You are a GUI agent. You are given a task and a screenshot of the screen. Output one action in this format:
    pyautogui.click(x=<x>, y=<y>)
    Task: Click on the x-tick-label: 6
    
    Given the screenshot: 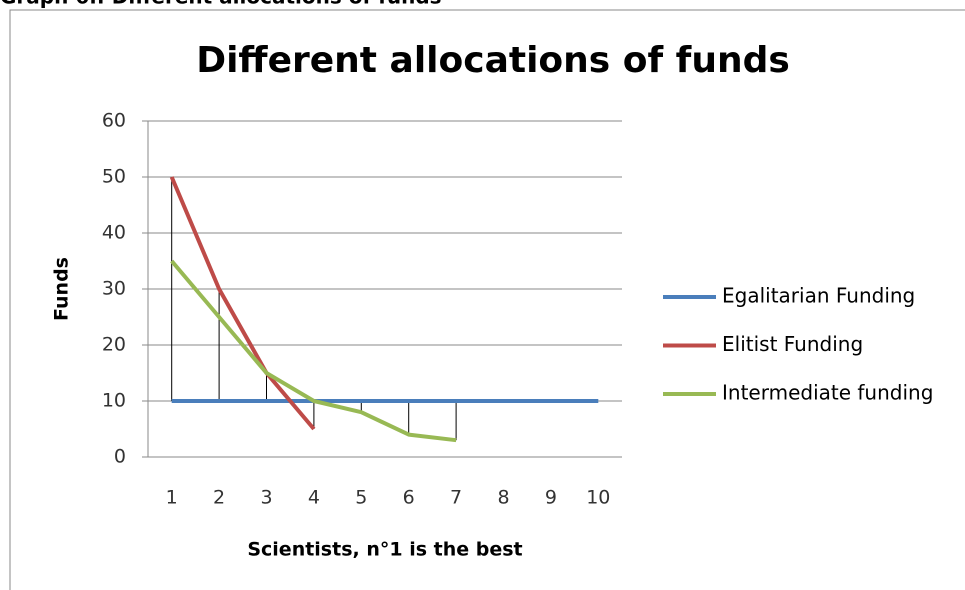 What is the action you would take?
    pyautogui.click(x=409, y=498)
    